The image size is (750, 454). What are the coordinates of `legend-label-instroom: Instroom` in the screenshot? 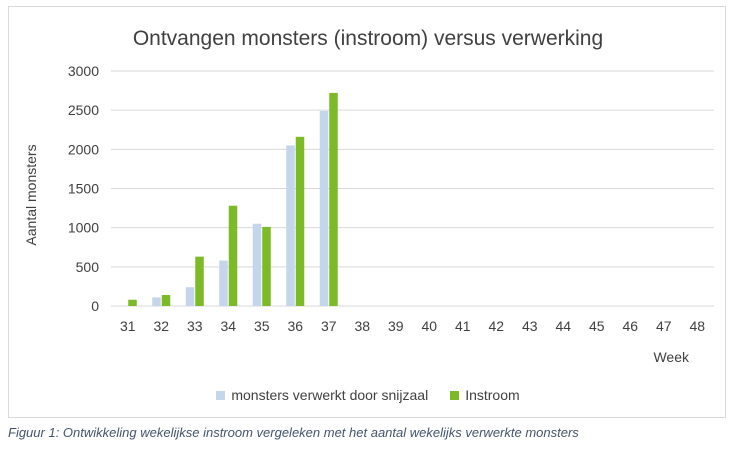 It's located at (492, 395).